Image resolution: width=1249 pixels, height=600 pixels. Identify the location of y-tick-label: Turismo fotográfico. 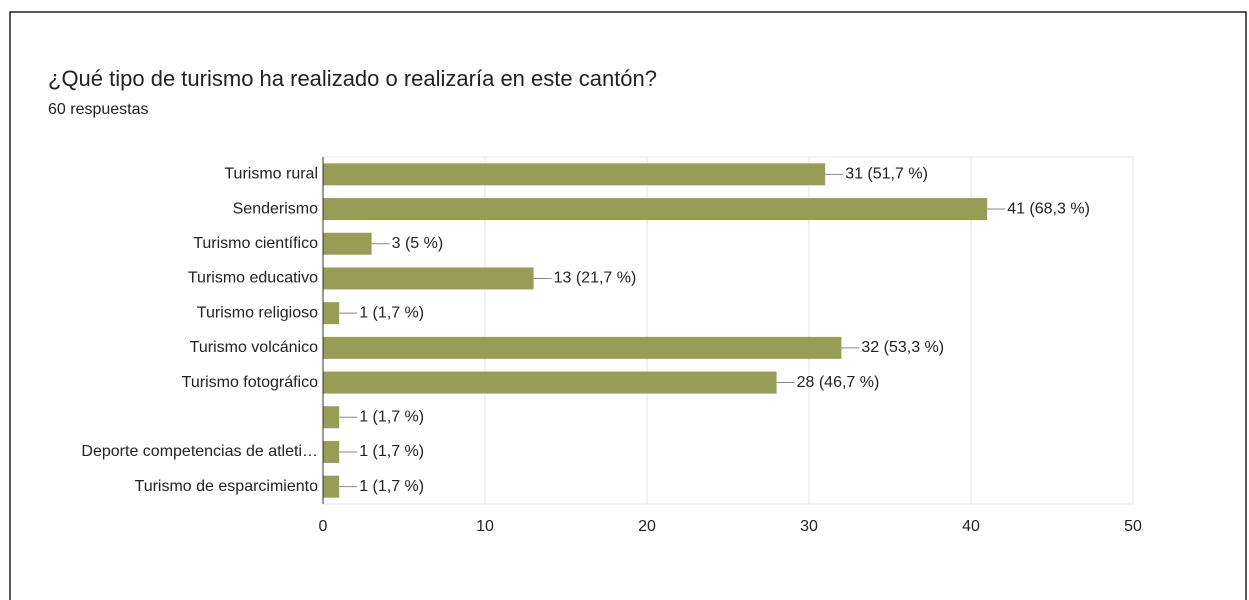
(250, 382).